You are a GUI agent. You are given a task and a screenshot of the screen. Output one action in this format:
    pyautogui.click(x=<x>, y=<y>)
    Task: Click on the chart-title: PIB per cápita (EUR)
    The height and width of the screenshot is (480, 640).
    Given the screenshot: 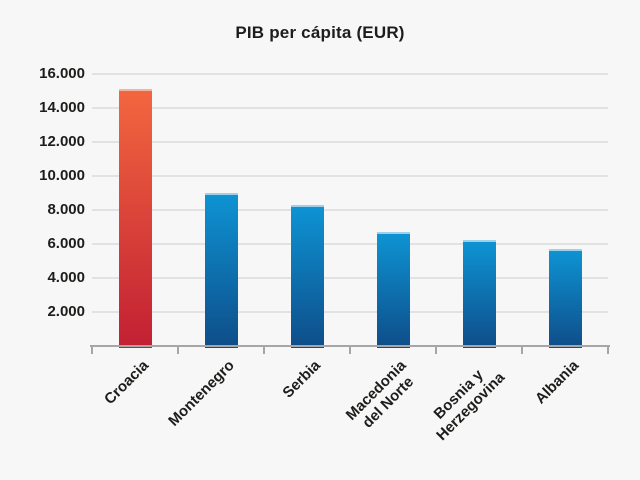 What is the action you would take?
    pyautogui.click(x=320, y=32)
    